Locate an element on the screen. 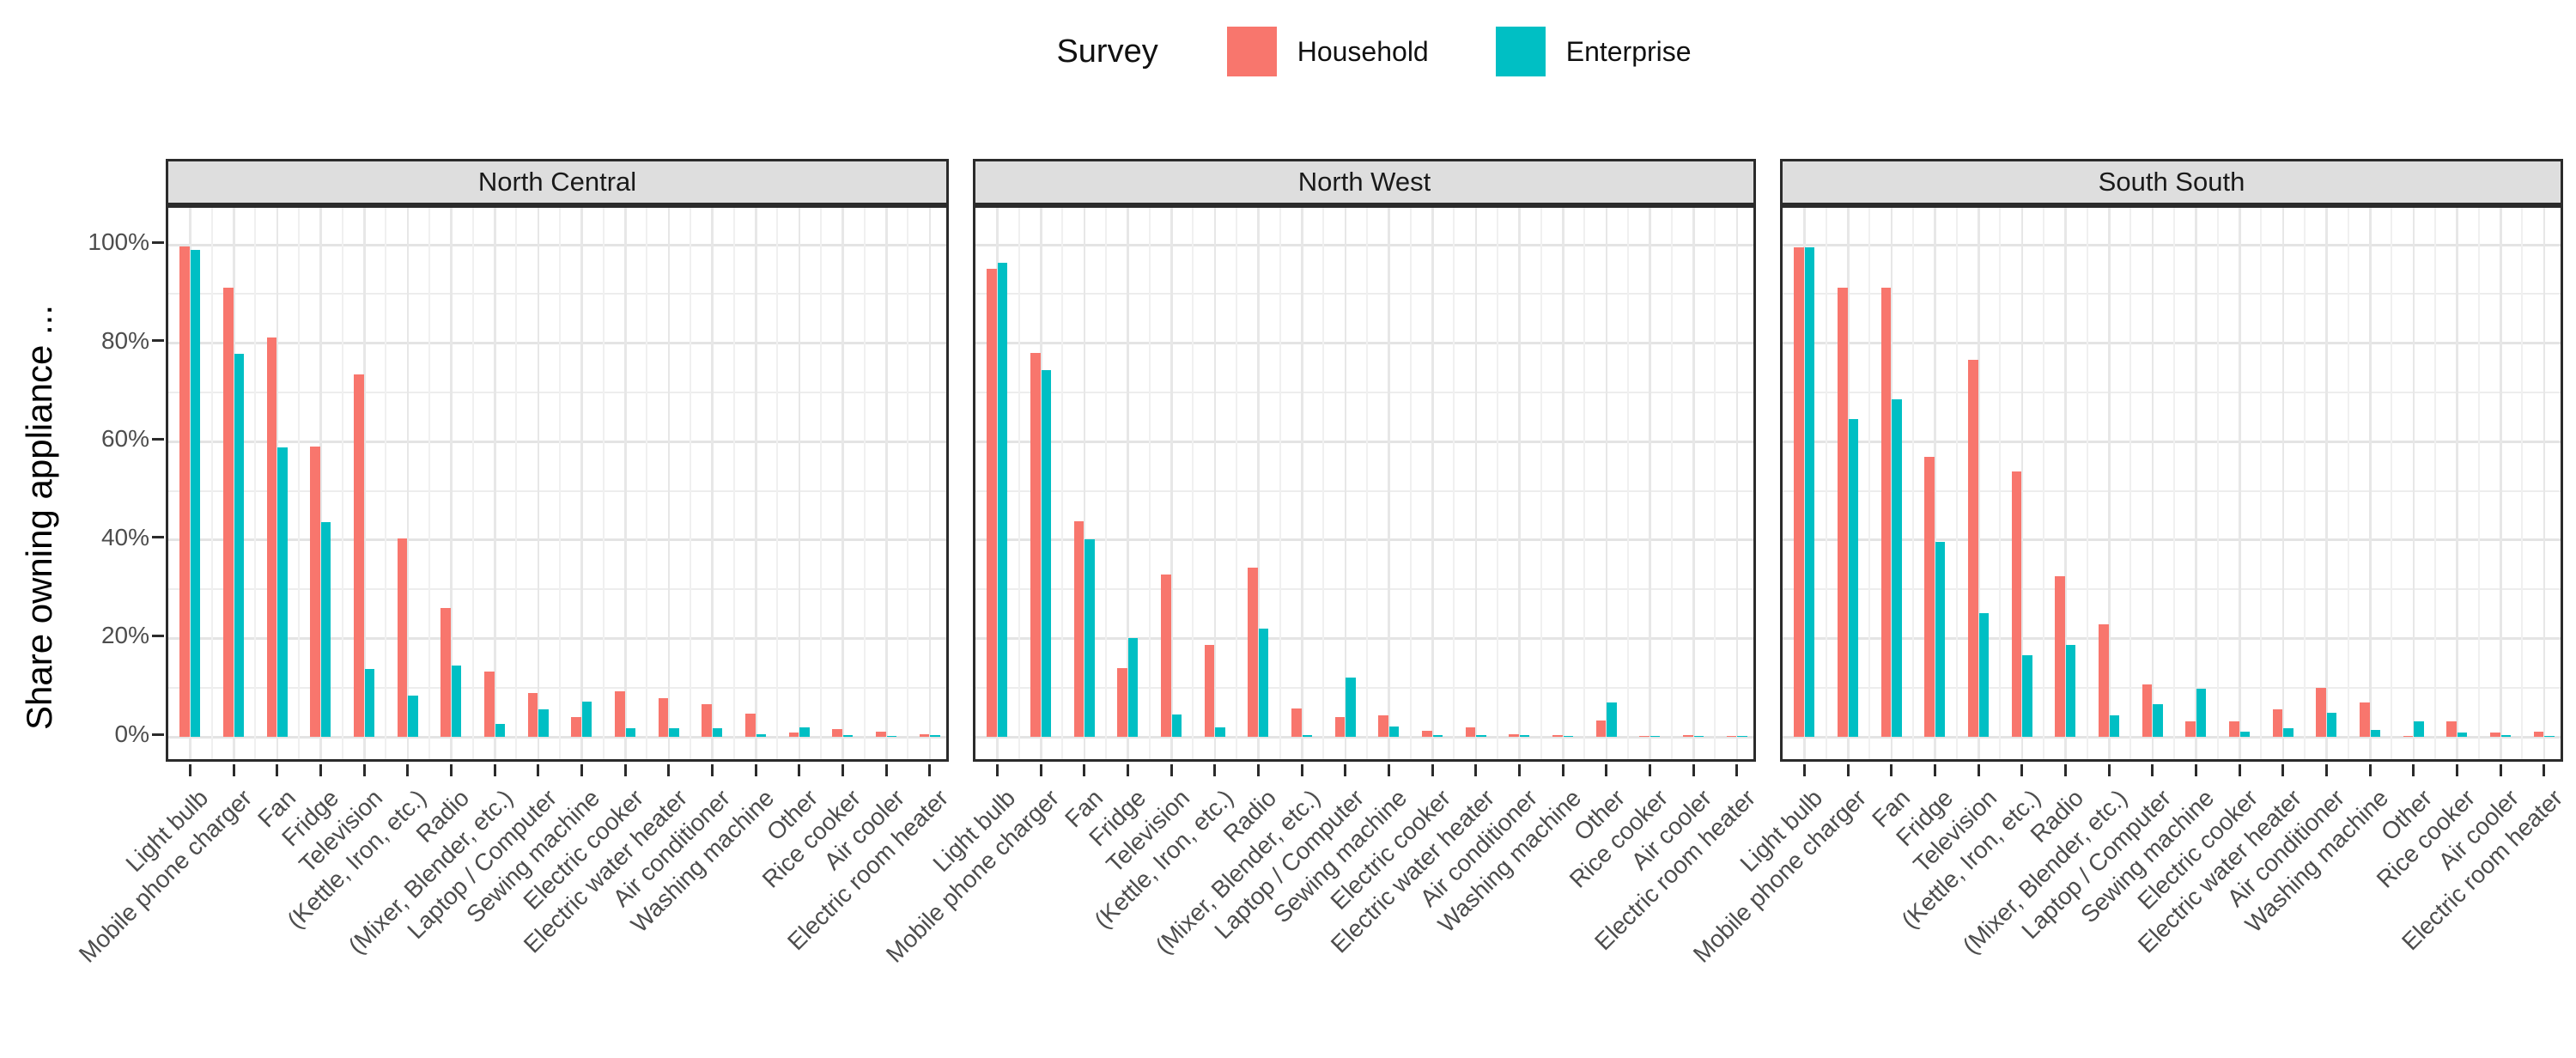 The width and height of the screenshot is (2576, 1058). enterprise-color-swatch is located at coordinates (1521, 51).